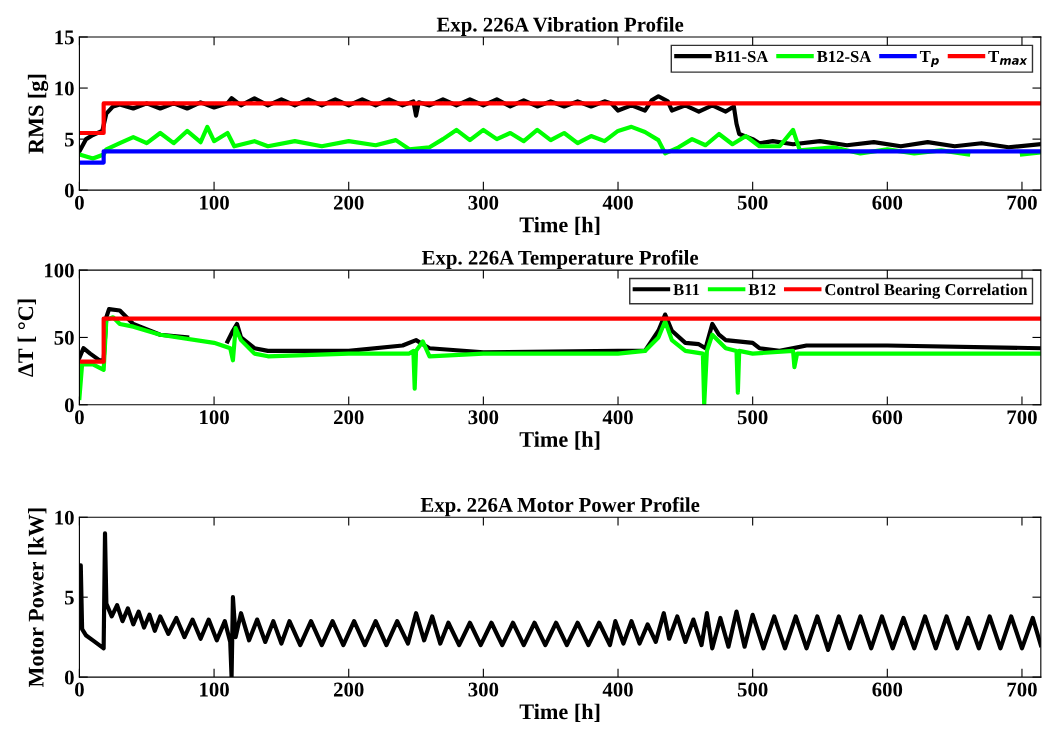 The image size is (1045, 740). Describe the element at coordinates (762, 290) in the screenshot. I see `legend-label: B12` at that location.